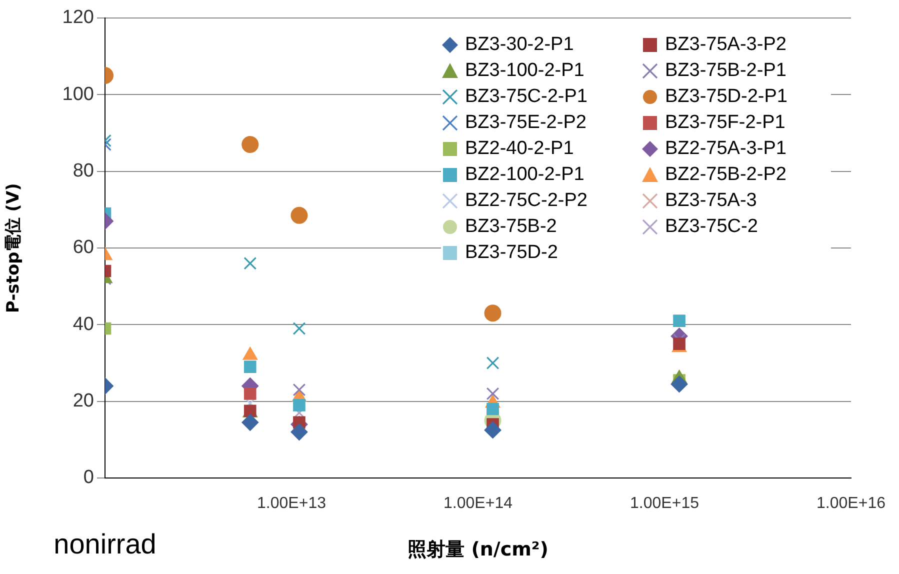 The image size is (899, 574). Describe the element at coordinates (665, 503) in the screenshot. I see `x-tick-label: 1.00E+15` at that location.